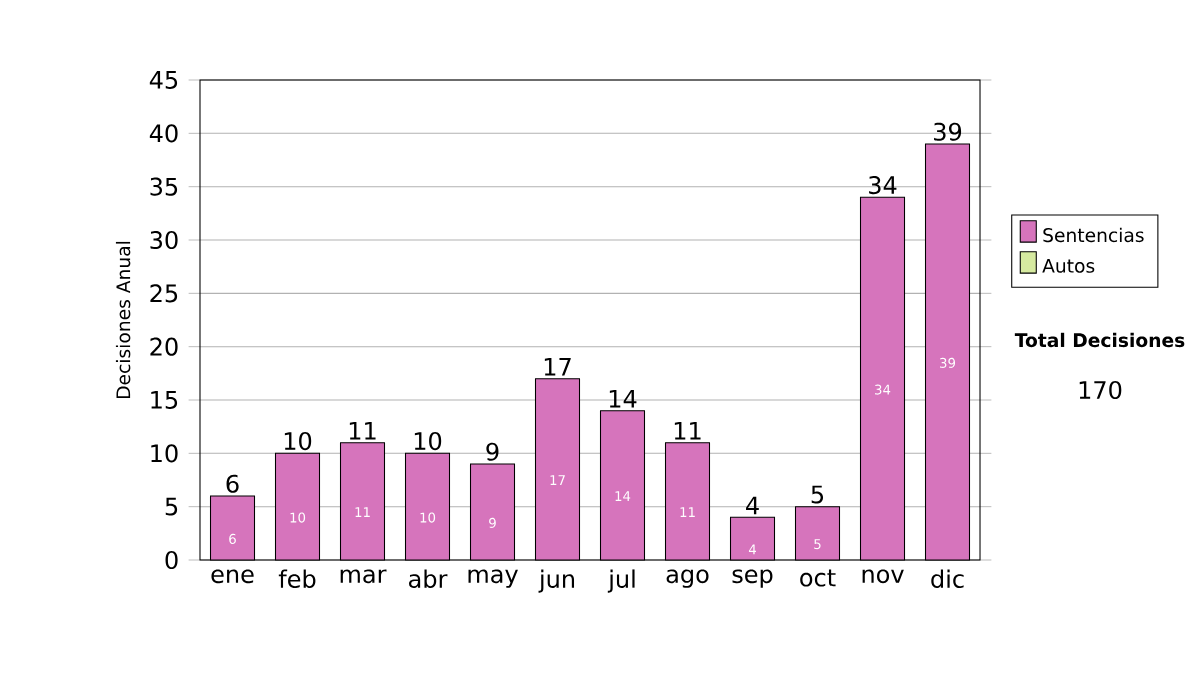 The height and width of the screenshot is (680, 1200). What do you see at coordinates (492, 451) in the screenshot?
I see `total-label: 9` at bounding box center [492, 451].